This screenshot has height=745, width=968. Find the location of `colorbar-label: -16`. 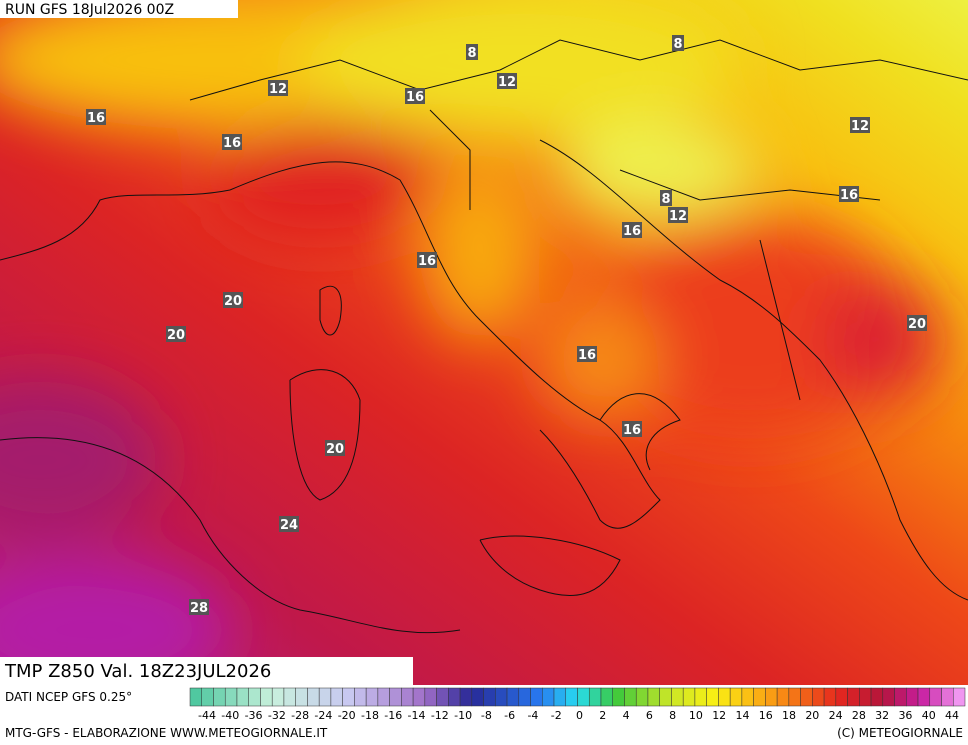

colorbar-label: -16 is located at coordinates (393, 715).